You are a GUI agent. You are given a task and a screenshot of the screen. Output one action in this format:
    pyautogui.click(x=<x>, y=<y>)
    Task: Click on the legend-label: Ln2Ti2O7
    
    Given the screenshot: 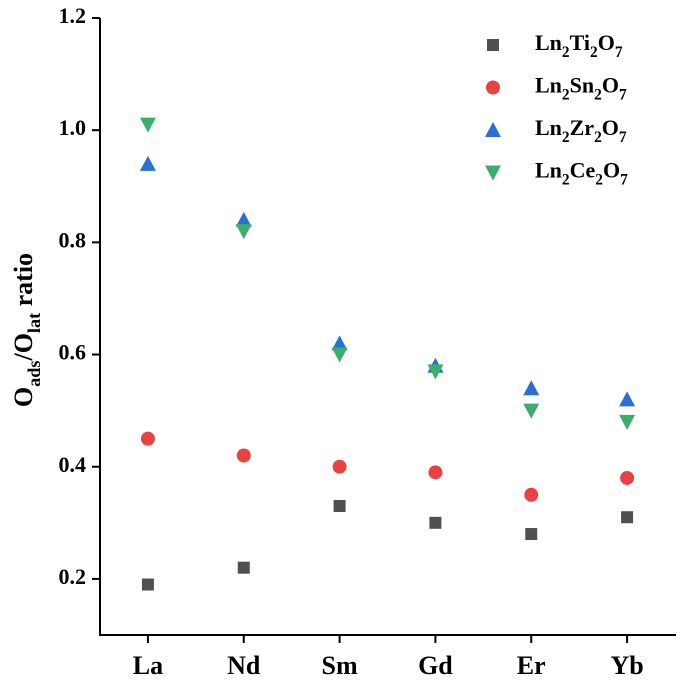 What is the action you would take?
    pyautogui.click(x=579, y=45)
    